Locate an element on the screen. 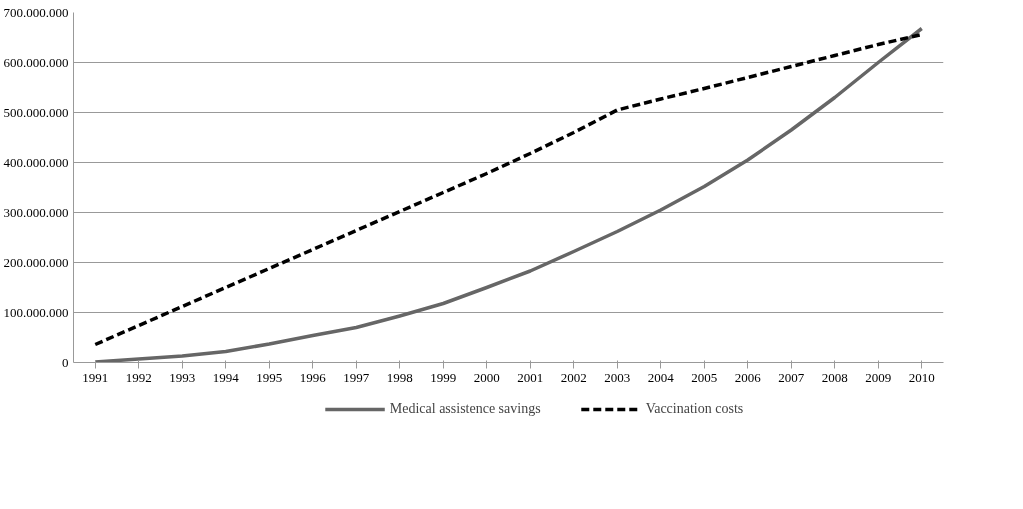  x-tick-label: 2009 is located at coordinates (878, 377).